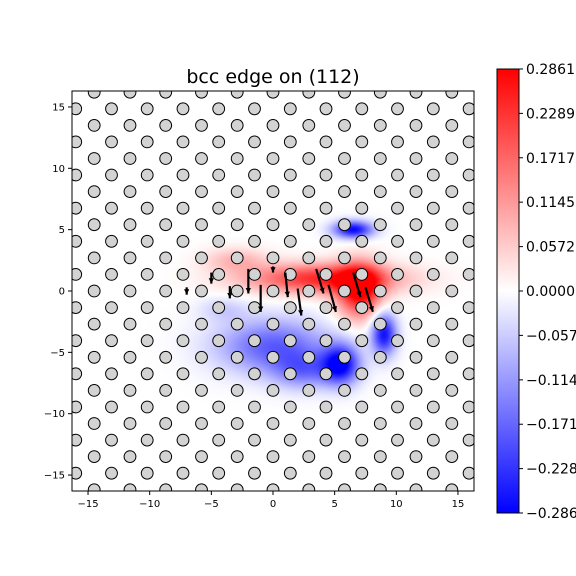 This screenshot has height=576, width=576. Describe the element at coordinates (551, 425) in the screenshot. I see `colorbar-tick-label: −0.171` at that location.